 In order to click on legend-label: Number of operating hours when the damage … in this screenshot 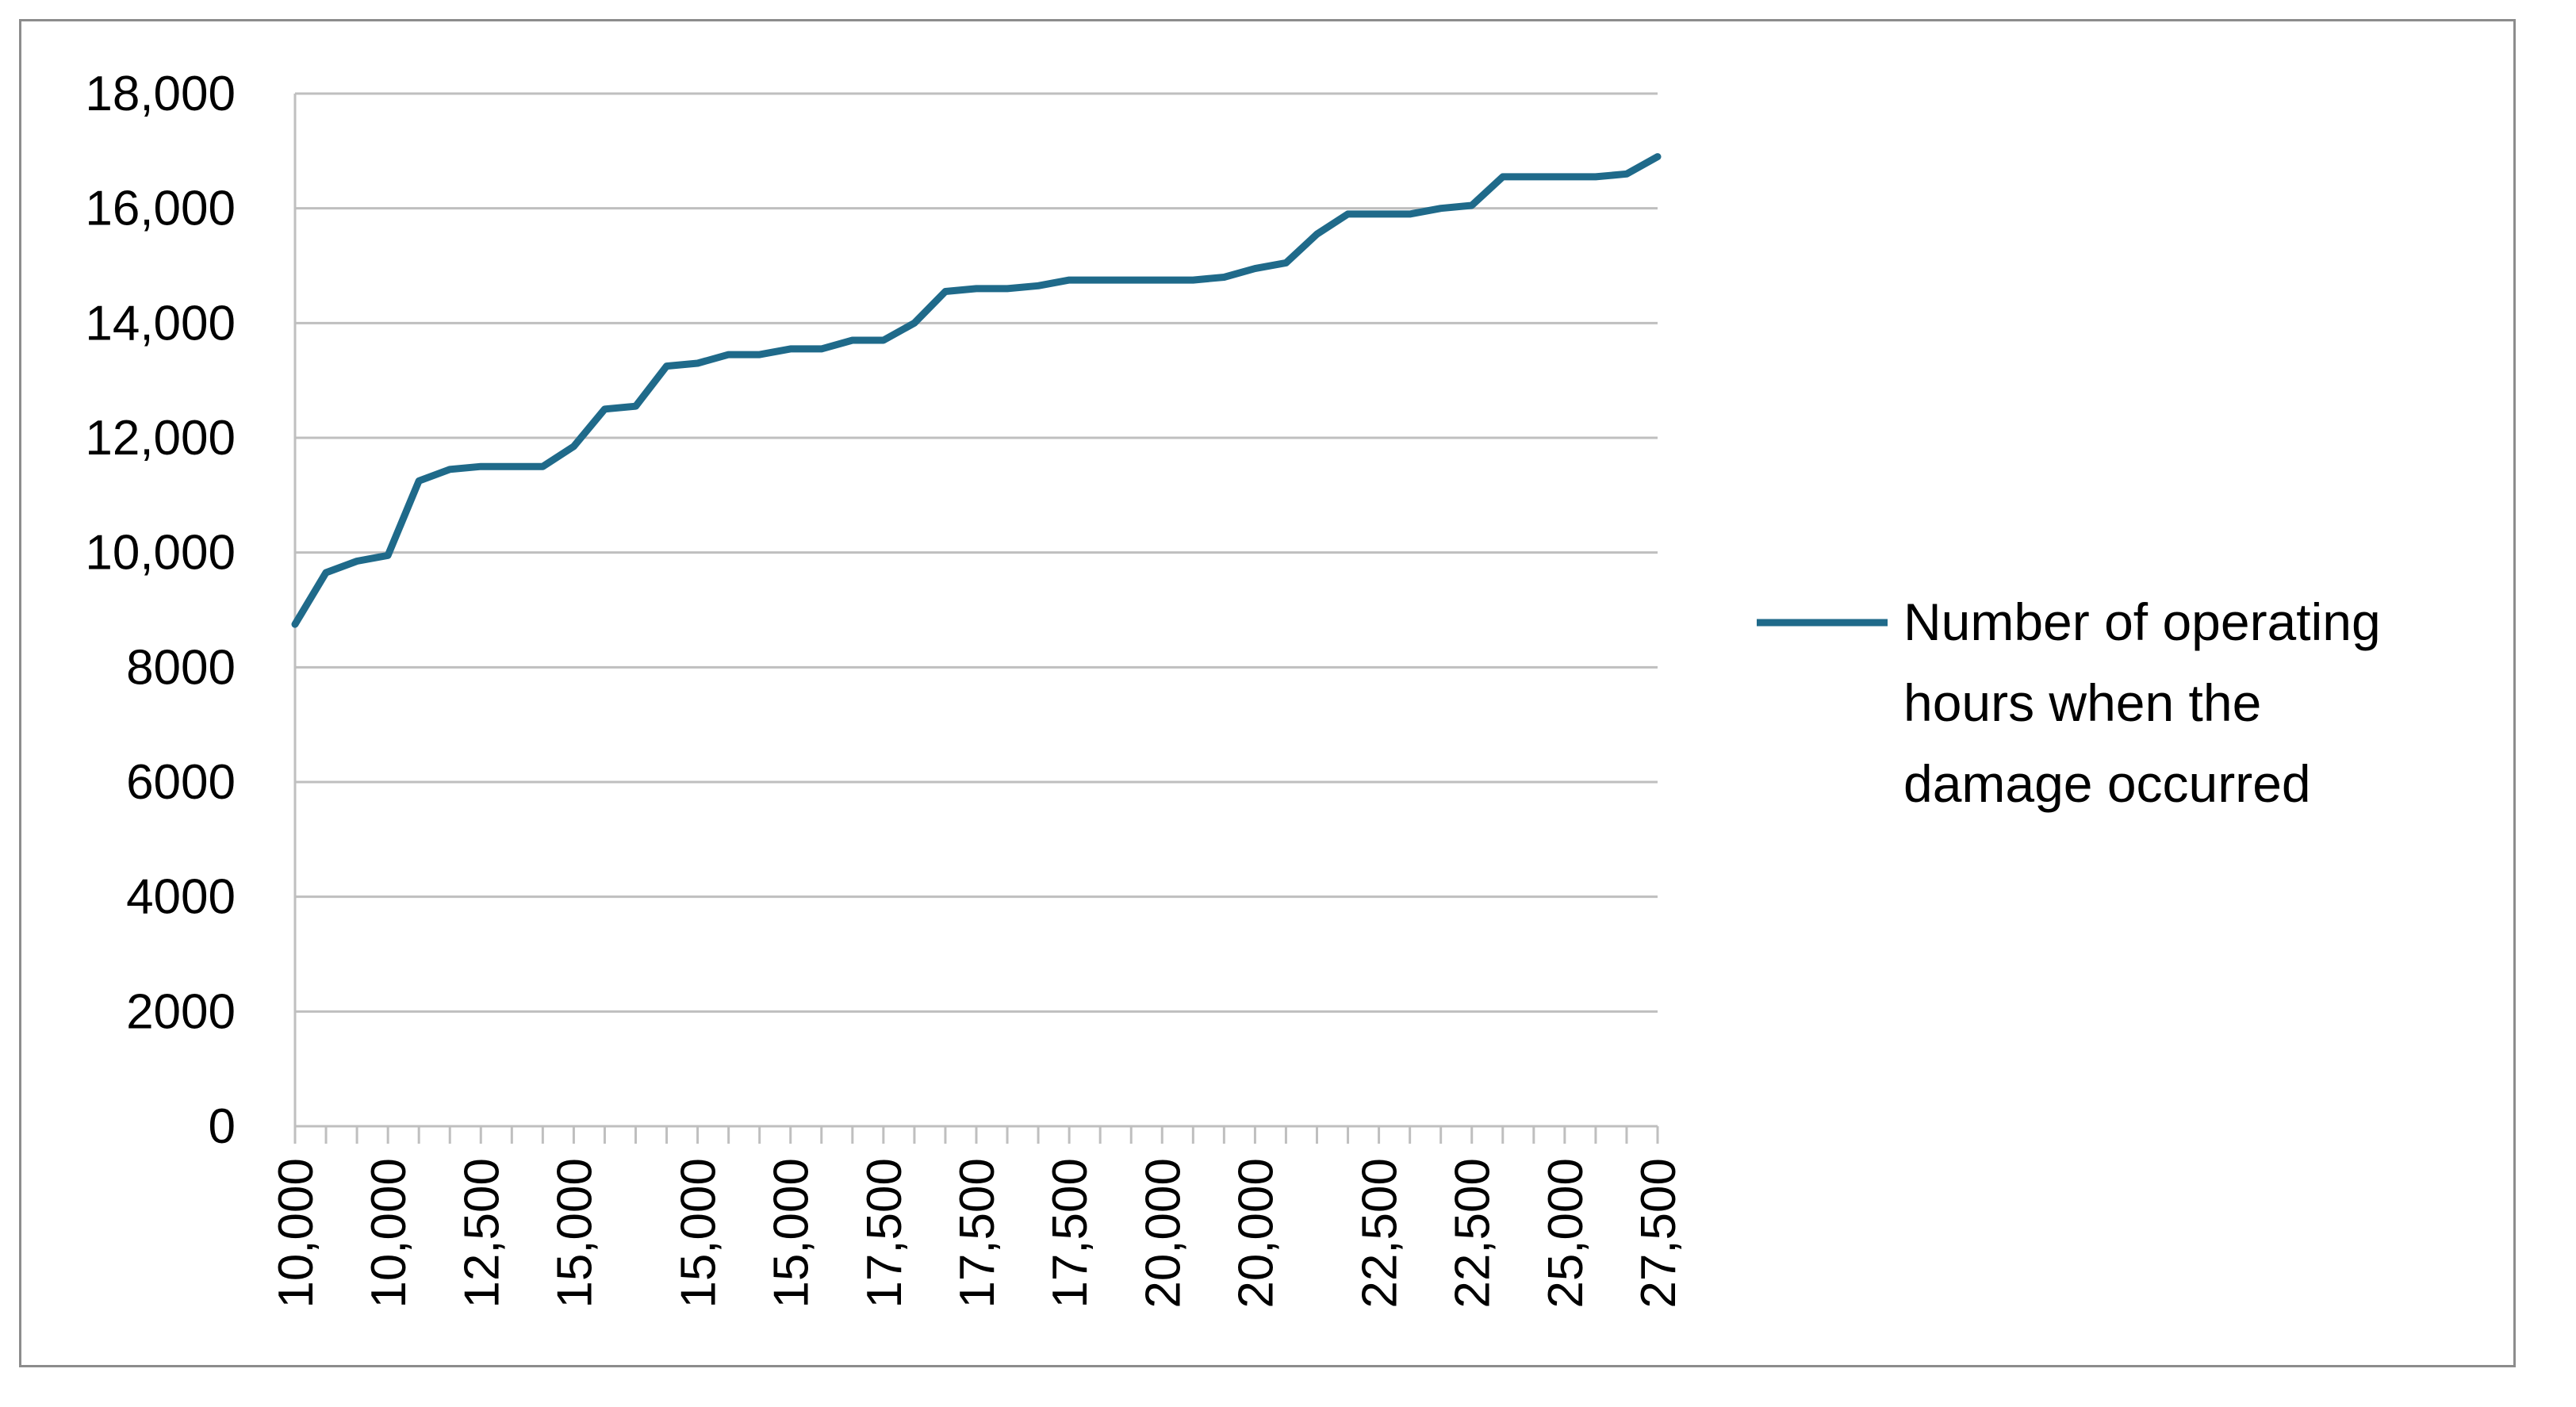, I will do `click(2142, 703)`.